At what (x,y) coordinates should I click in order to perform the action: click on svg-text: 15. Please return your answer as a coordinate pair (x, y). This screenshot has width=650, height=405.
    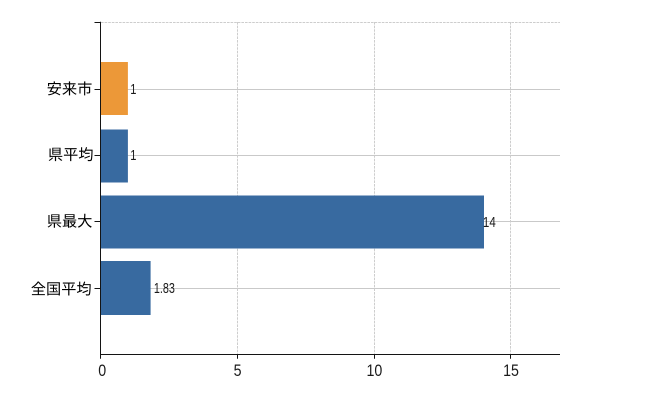
    Looking at the image, I should click on (511, 371).